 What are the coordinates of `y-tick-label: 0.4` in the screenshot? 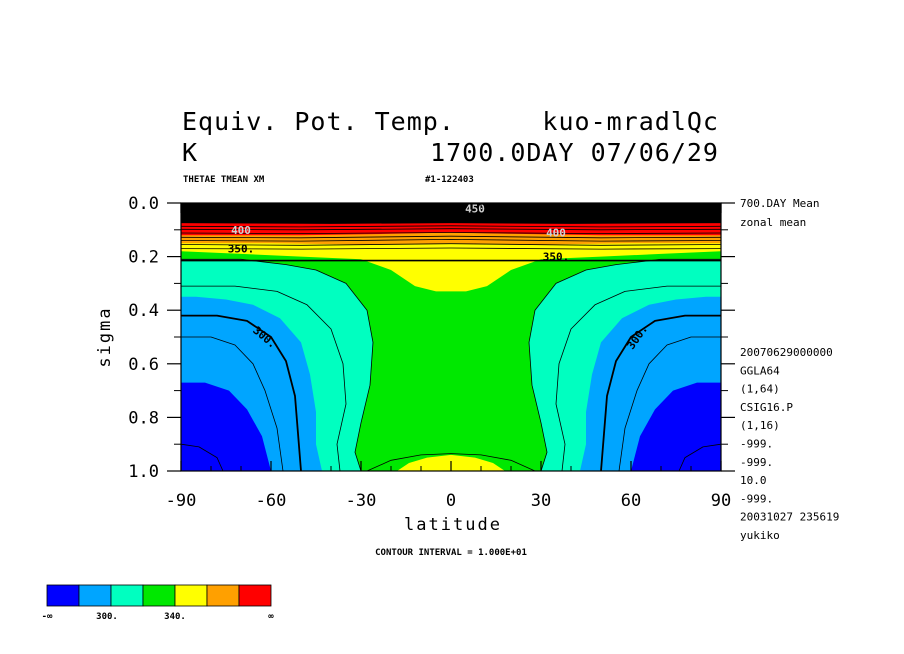 It's located at (143, 311).